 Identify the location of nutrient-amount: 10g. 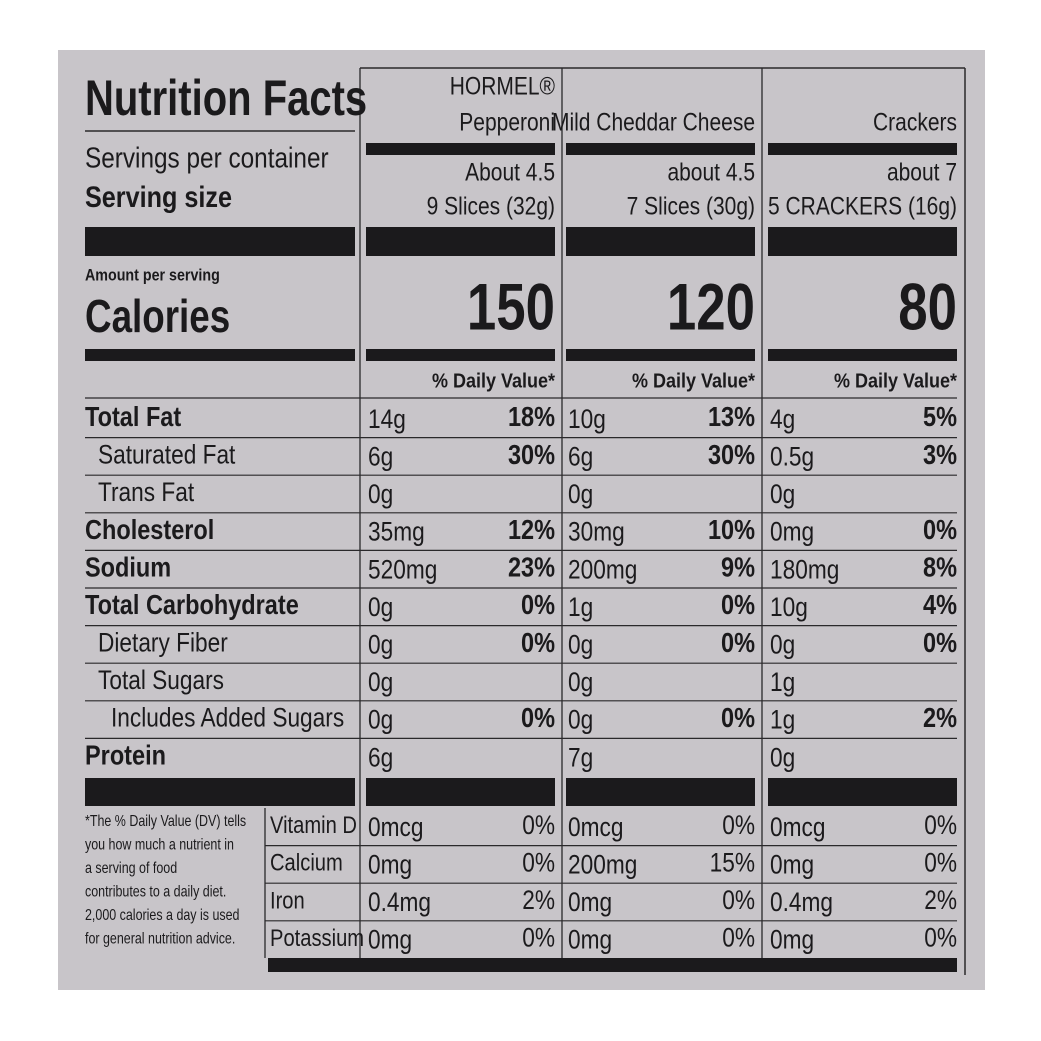
(587, 419).